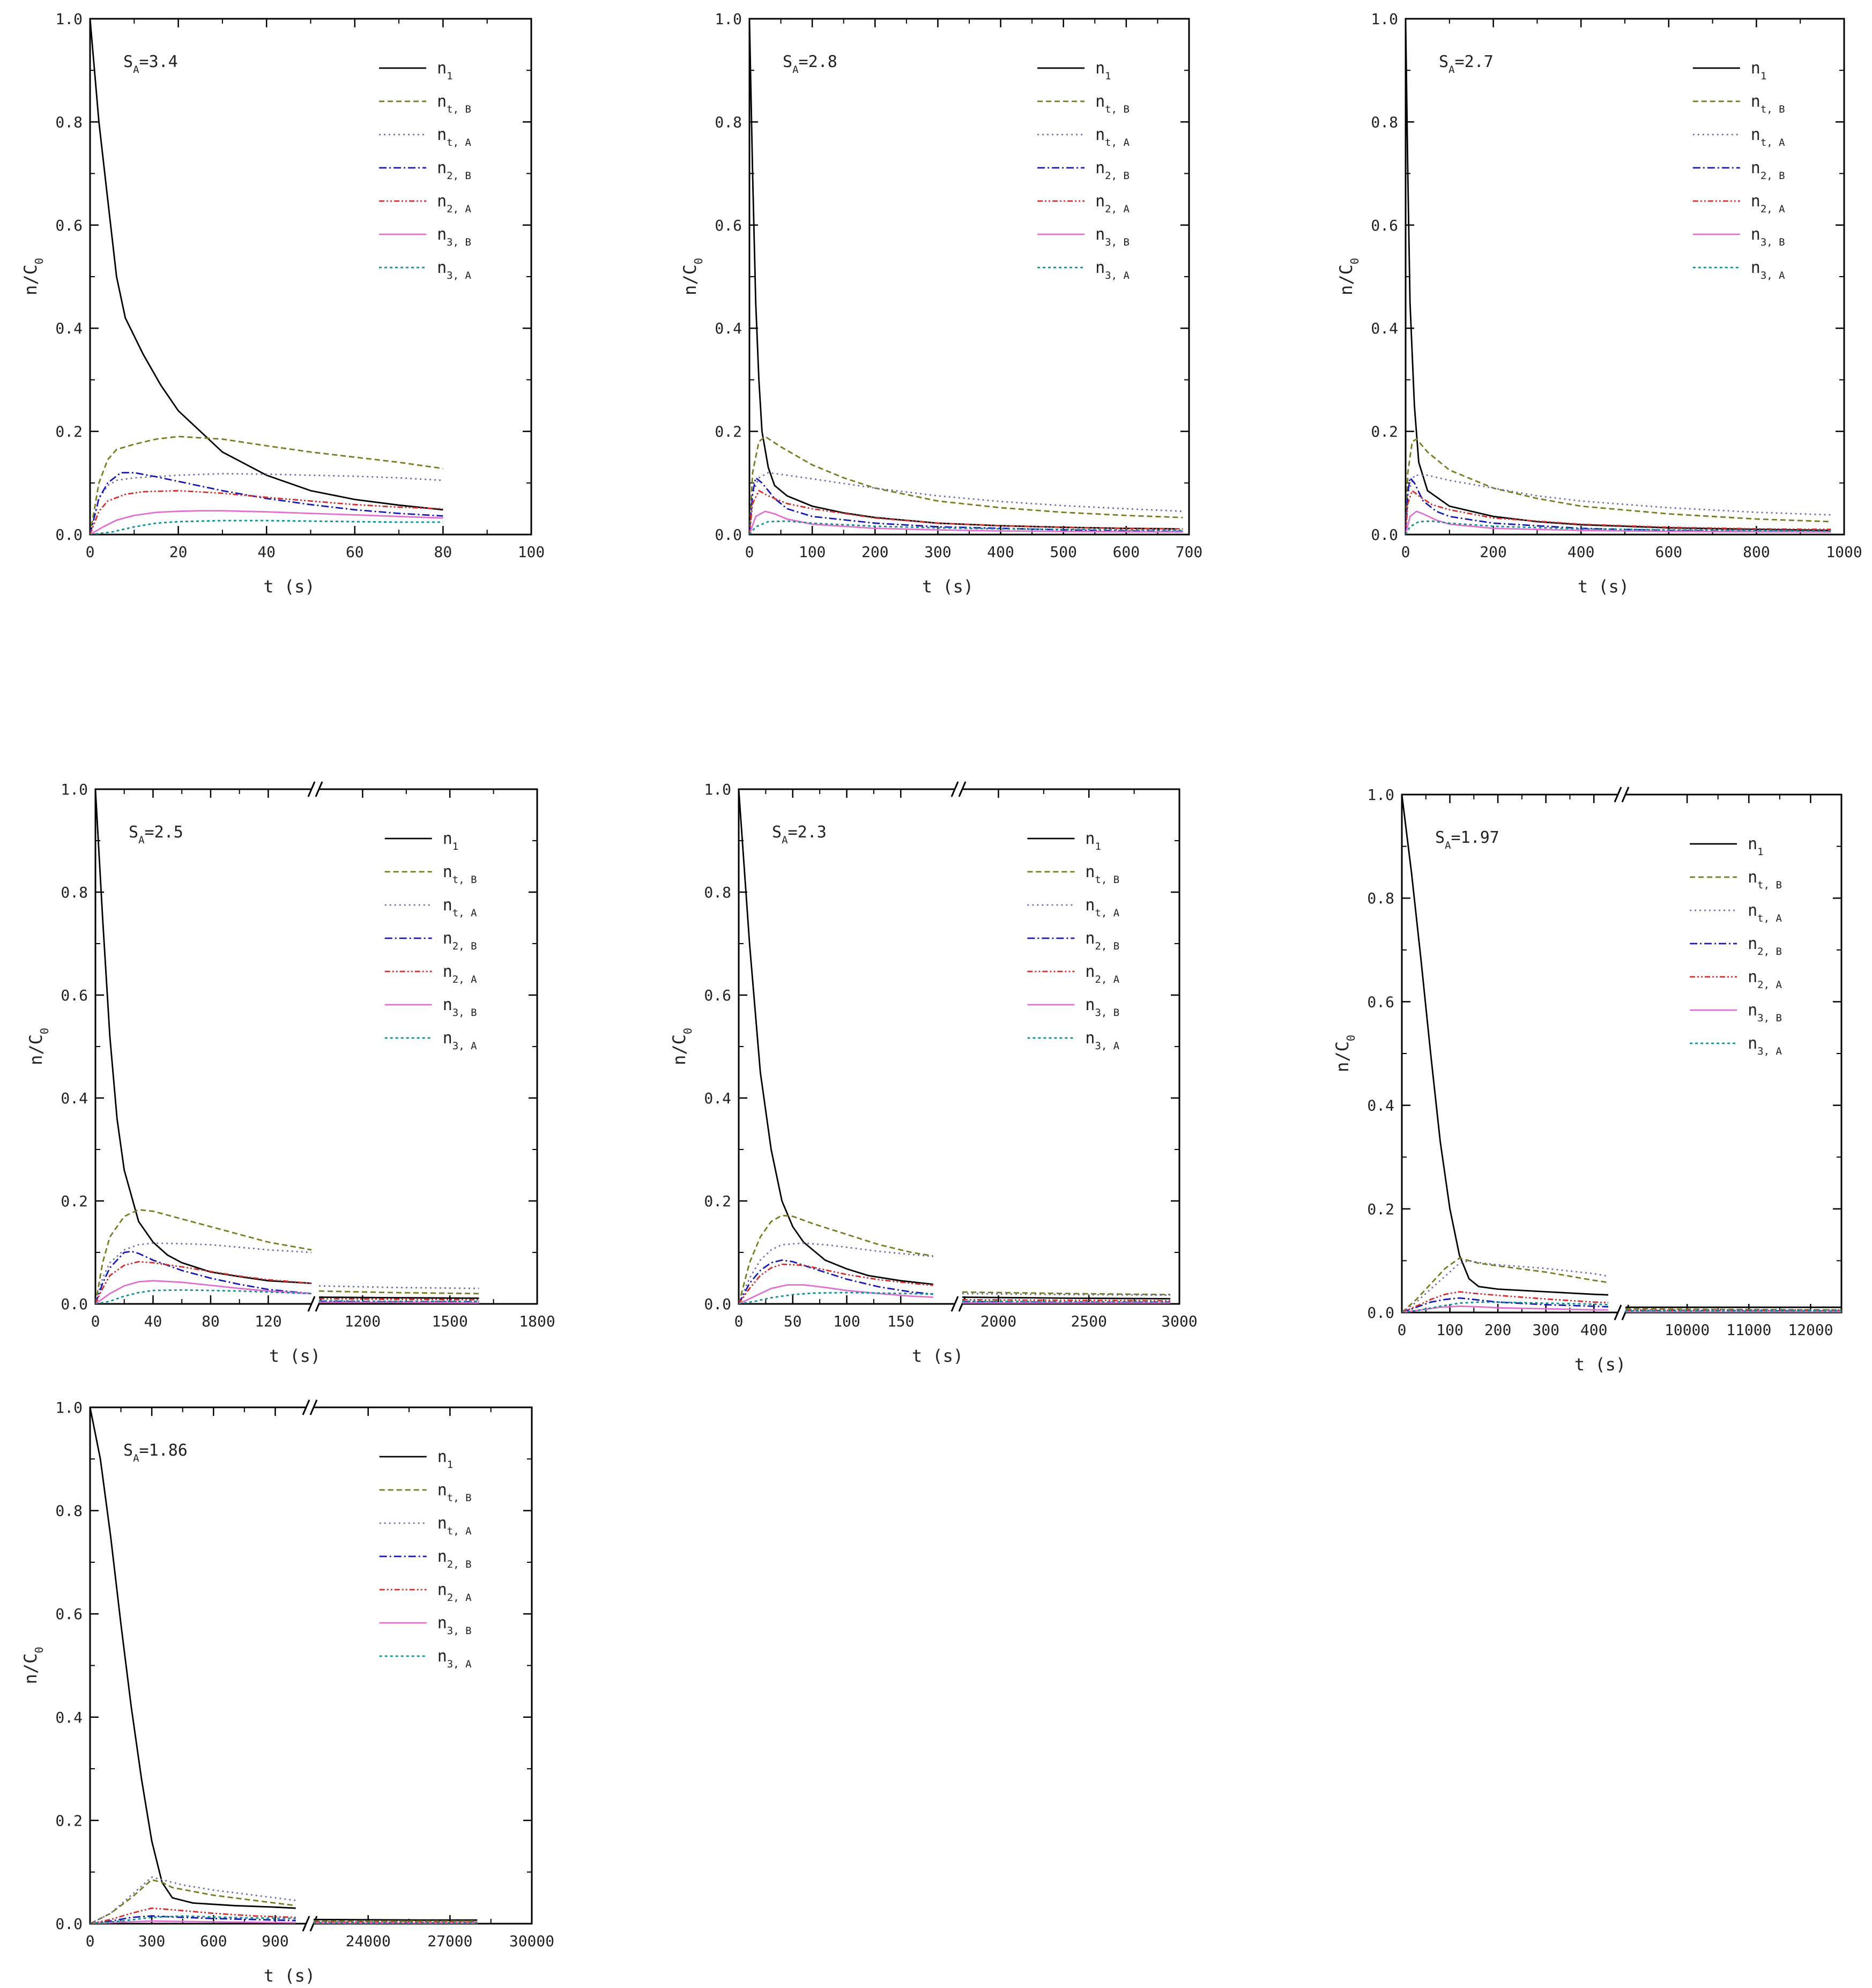 The width and height of the screenshot is (1872, 1988). Describe the element at coordinates (1126, 552) in the screenshot. I see `x-tick-label: 600` at that location.